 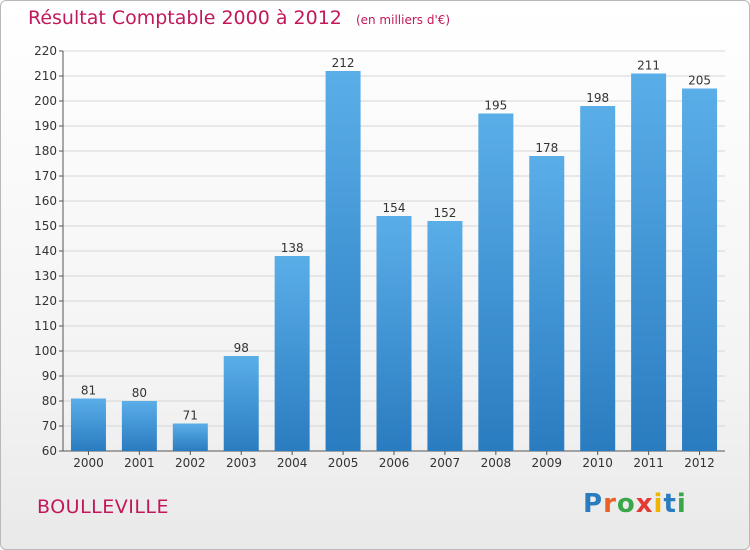 What do you see at coordinates (190, 437) in the screenshot?
I see `bar-2002` at bounding box center [190, 437].